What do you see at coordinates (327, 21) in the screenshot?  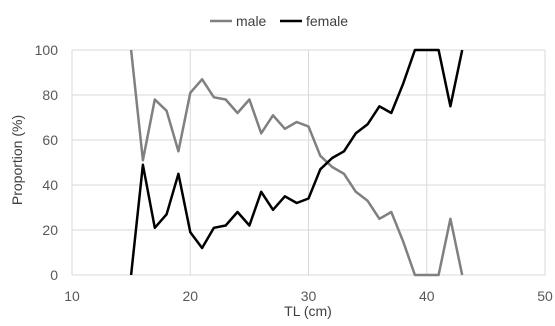 I see `legend-label-female: female` at bounding box center [327, 21].